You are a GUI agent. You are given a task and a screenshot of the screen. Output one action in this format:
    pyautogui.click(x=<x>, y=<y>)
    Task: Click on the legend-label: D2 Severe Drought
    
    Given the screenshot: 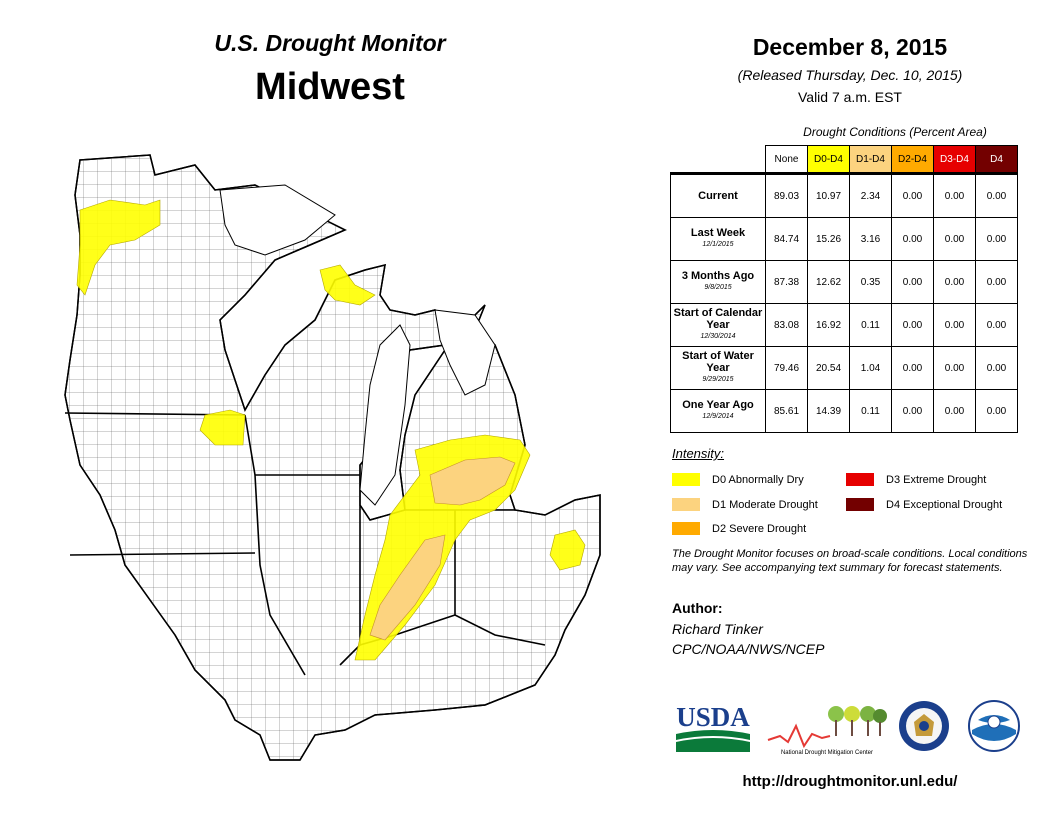 What is the action you would take?
    pyautogui.click(x=759, y=528)
    